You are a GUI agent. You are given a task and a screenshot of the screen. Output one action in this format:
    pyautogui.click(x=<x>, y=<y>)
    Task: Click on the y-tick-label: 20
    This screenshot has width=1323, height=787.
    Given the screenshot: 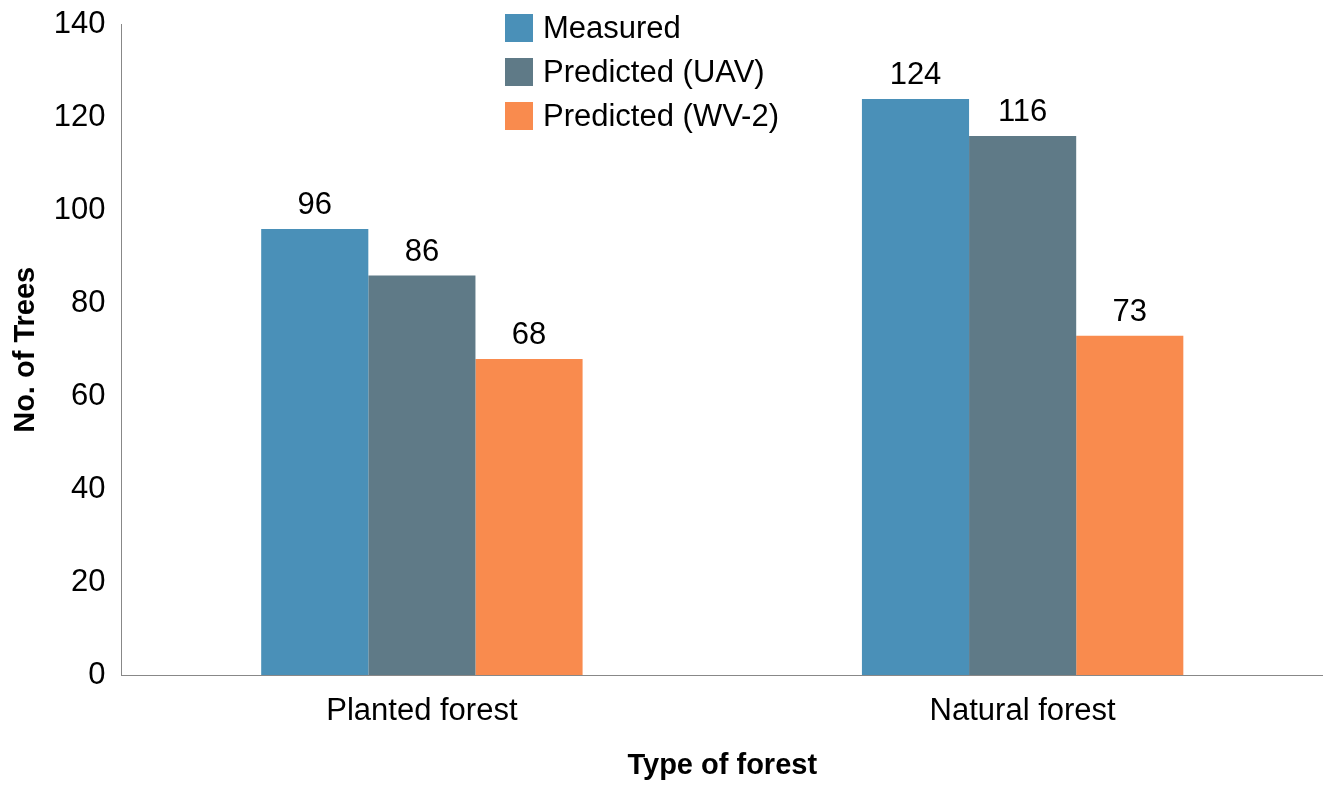 What is the action you would take?
    pyautogui.click(x=88, y=580)
    